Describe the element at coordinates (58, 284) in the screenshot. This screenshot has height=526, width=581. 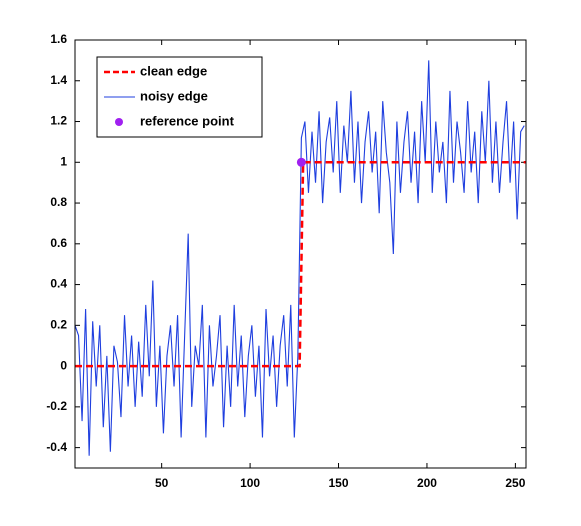
I see `y-tick-label: 0.4` at that location.